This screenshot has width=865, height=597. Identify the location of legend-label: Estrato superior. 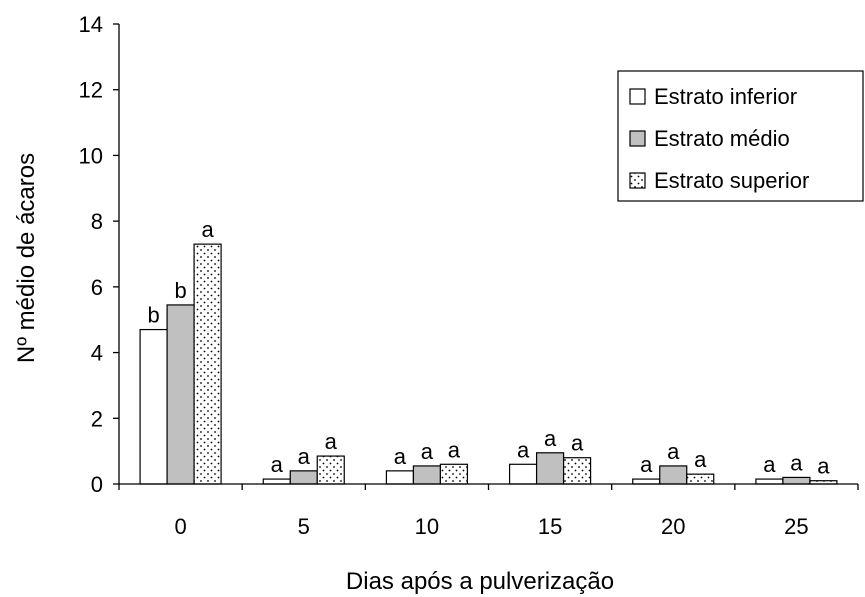
(731, 180).